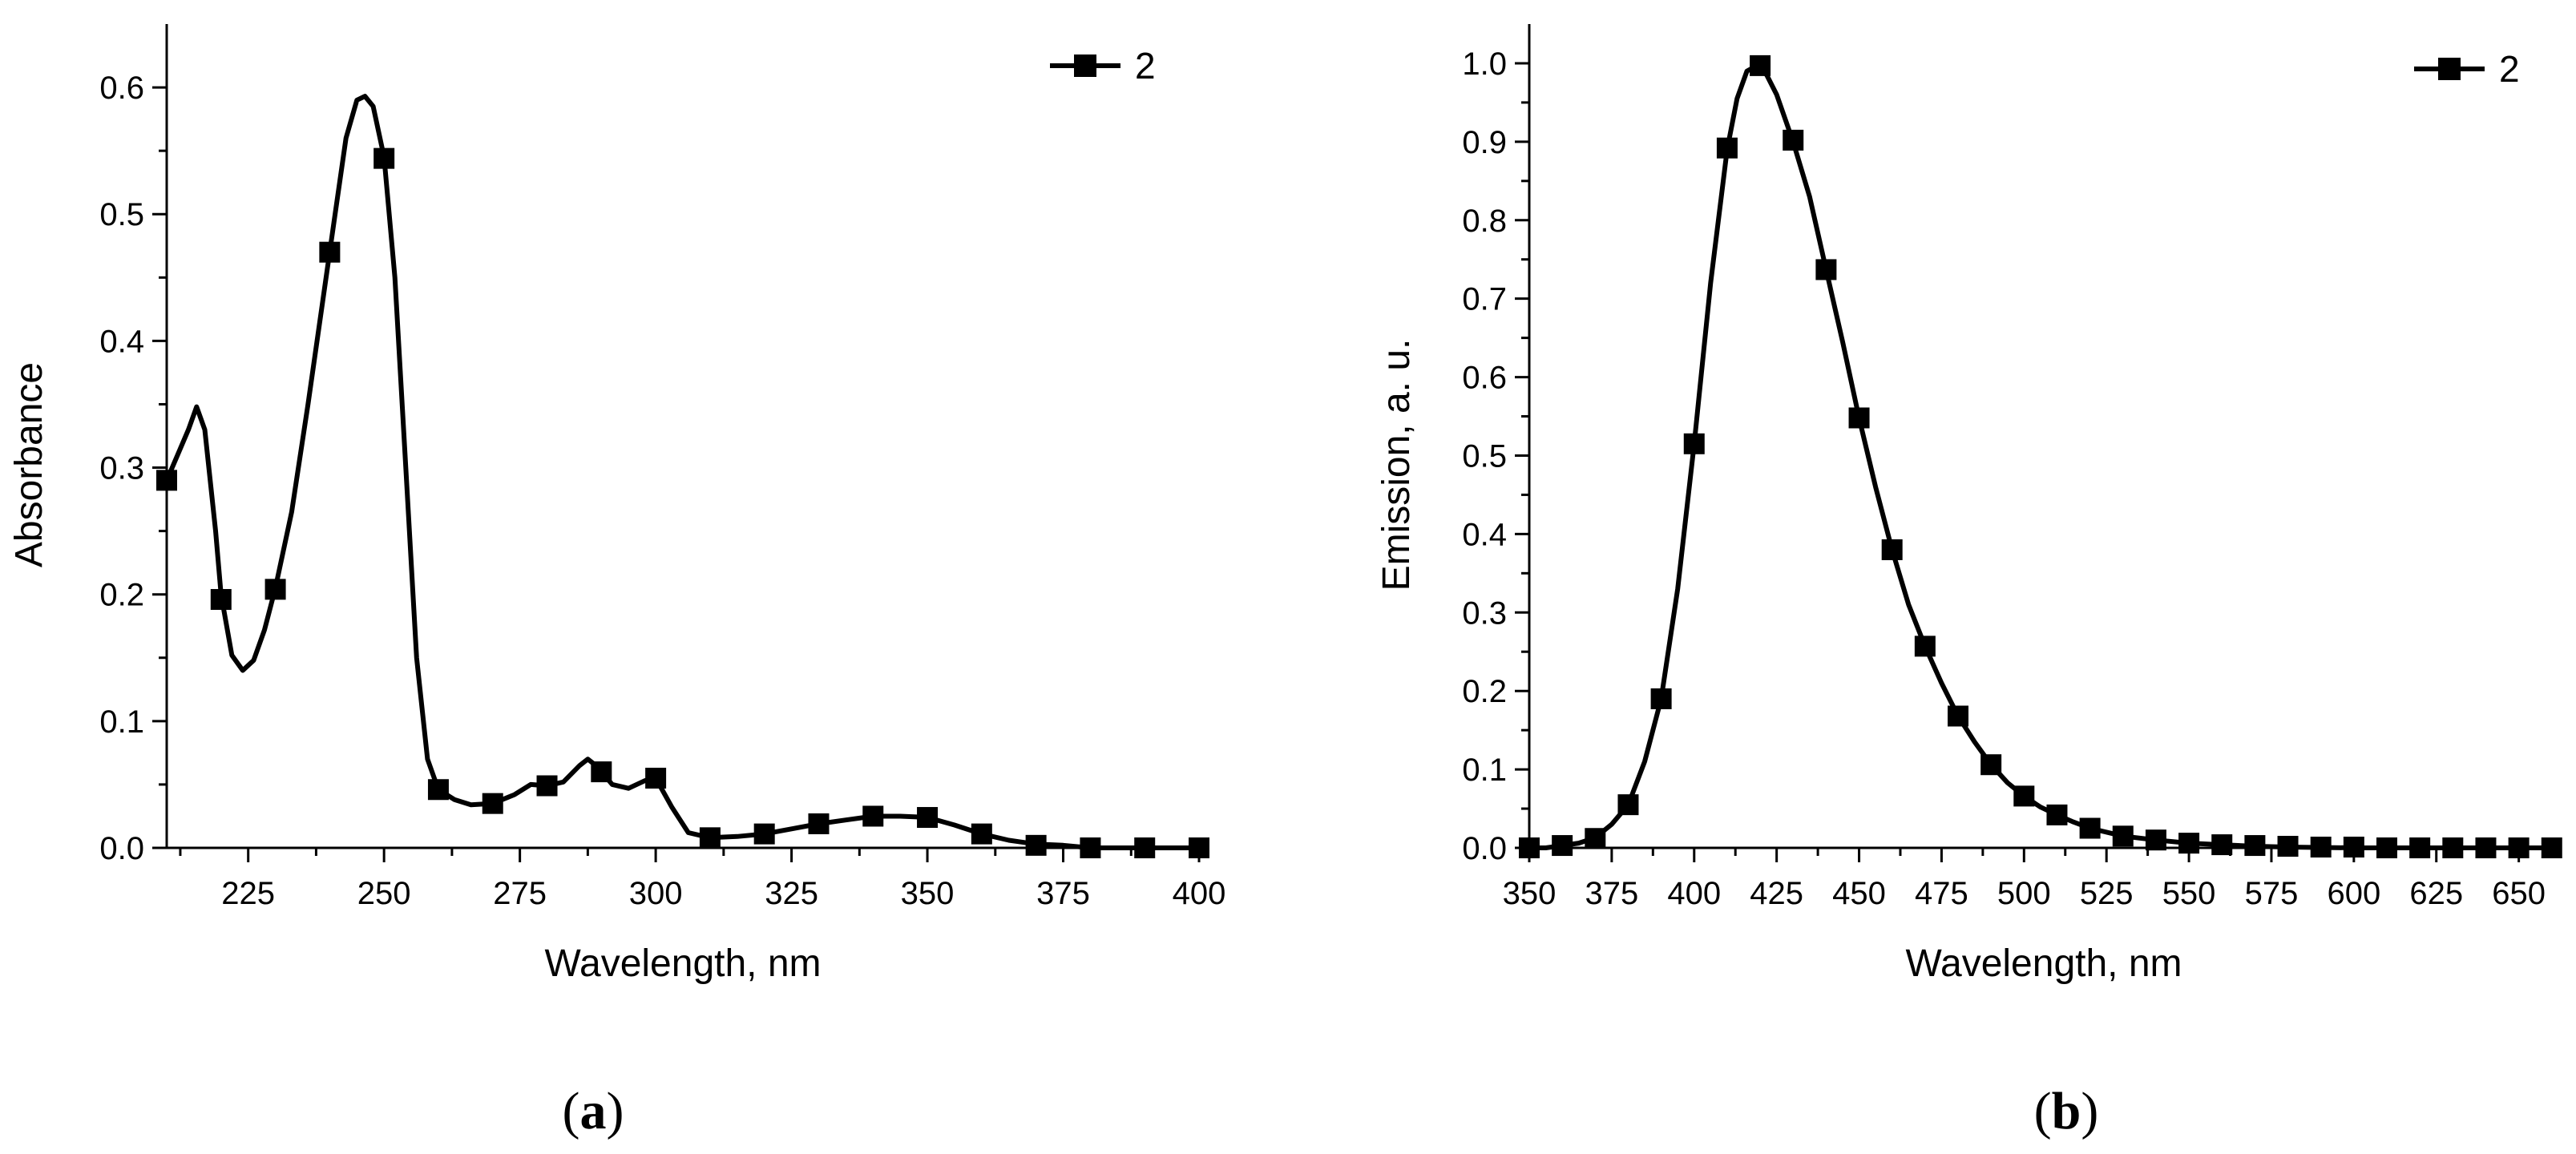  What do you see at coordinates (1397, 465) in the screenshot?
I see `y-axis-label: Emission, a. u.` at bounding box center [1397, 465].